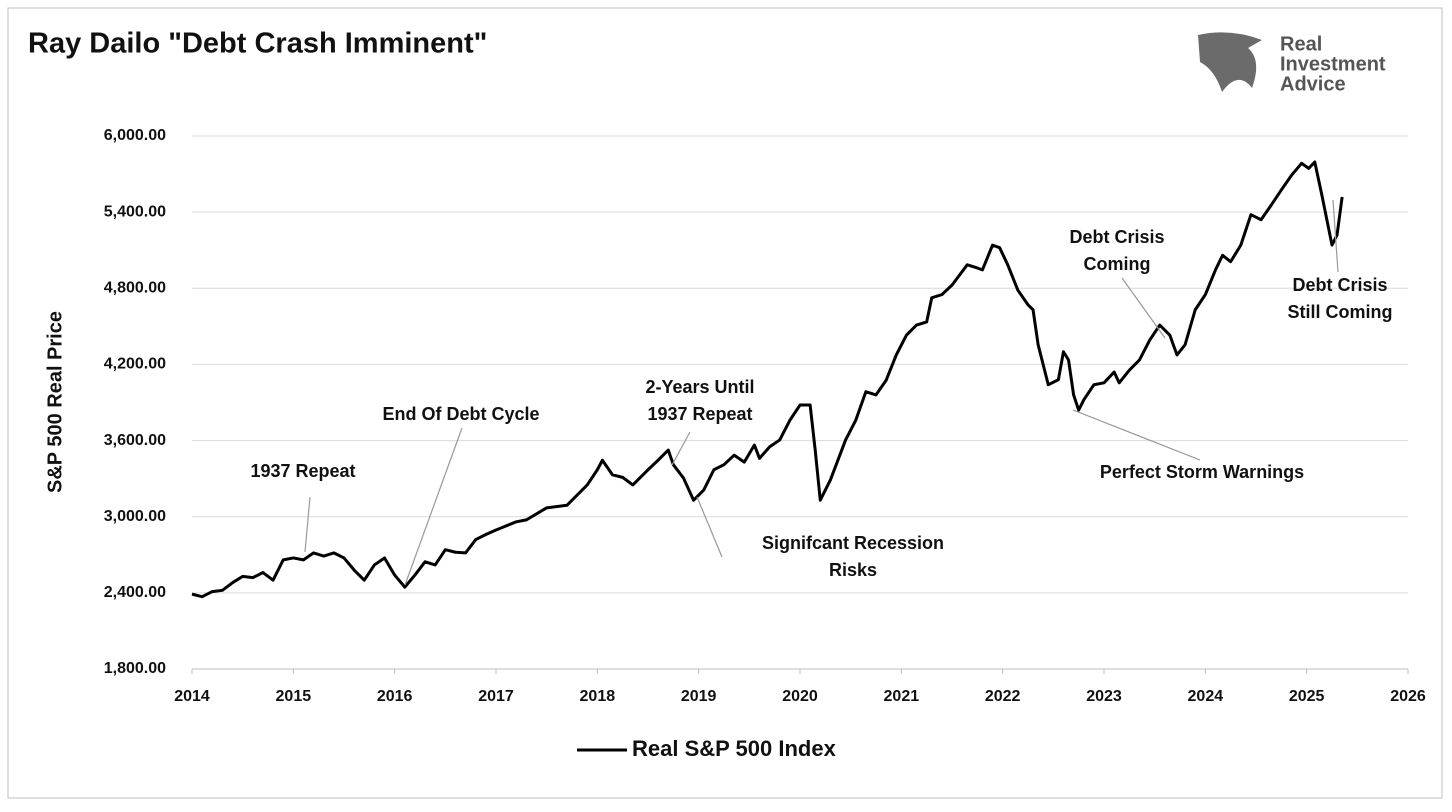  Describe the element at coordinates (135, 516) in the screenshot. I see `y-tick-label: 3,000.00` at that location.